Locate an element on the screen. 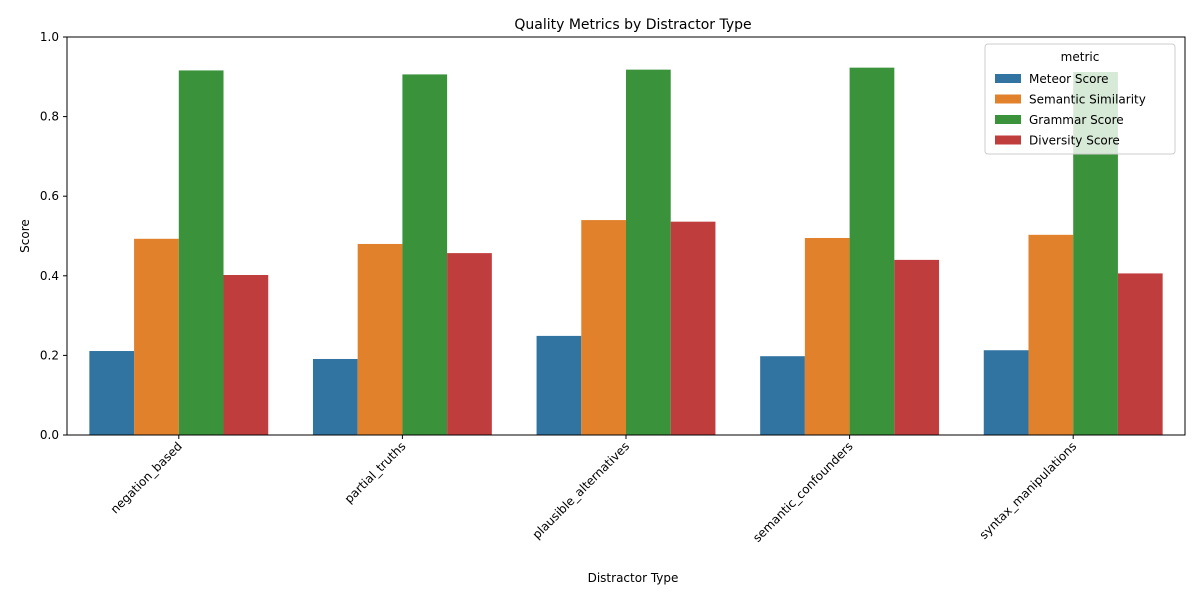  y-tick-label: 0.2 is located at coordinates (49, 355).